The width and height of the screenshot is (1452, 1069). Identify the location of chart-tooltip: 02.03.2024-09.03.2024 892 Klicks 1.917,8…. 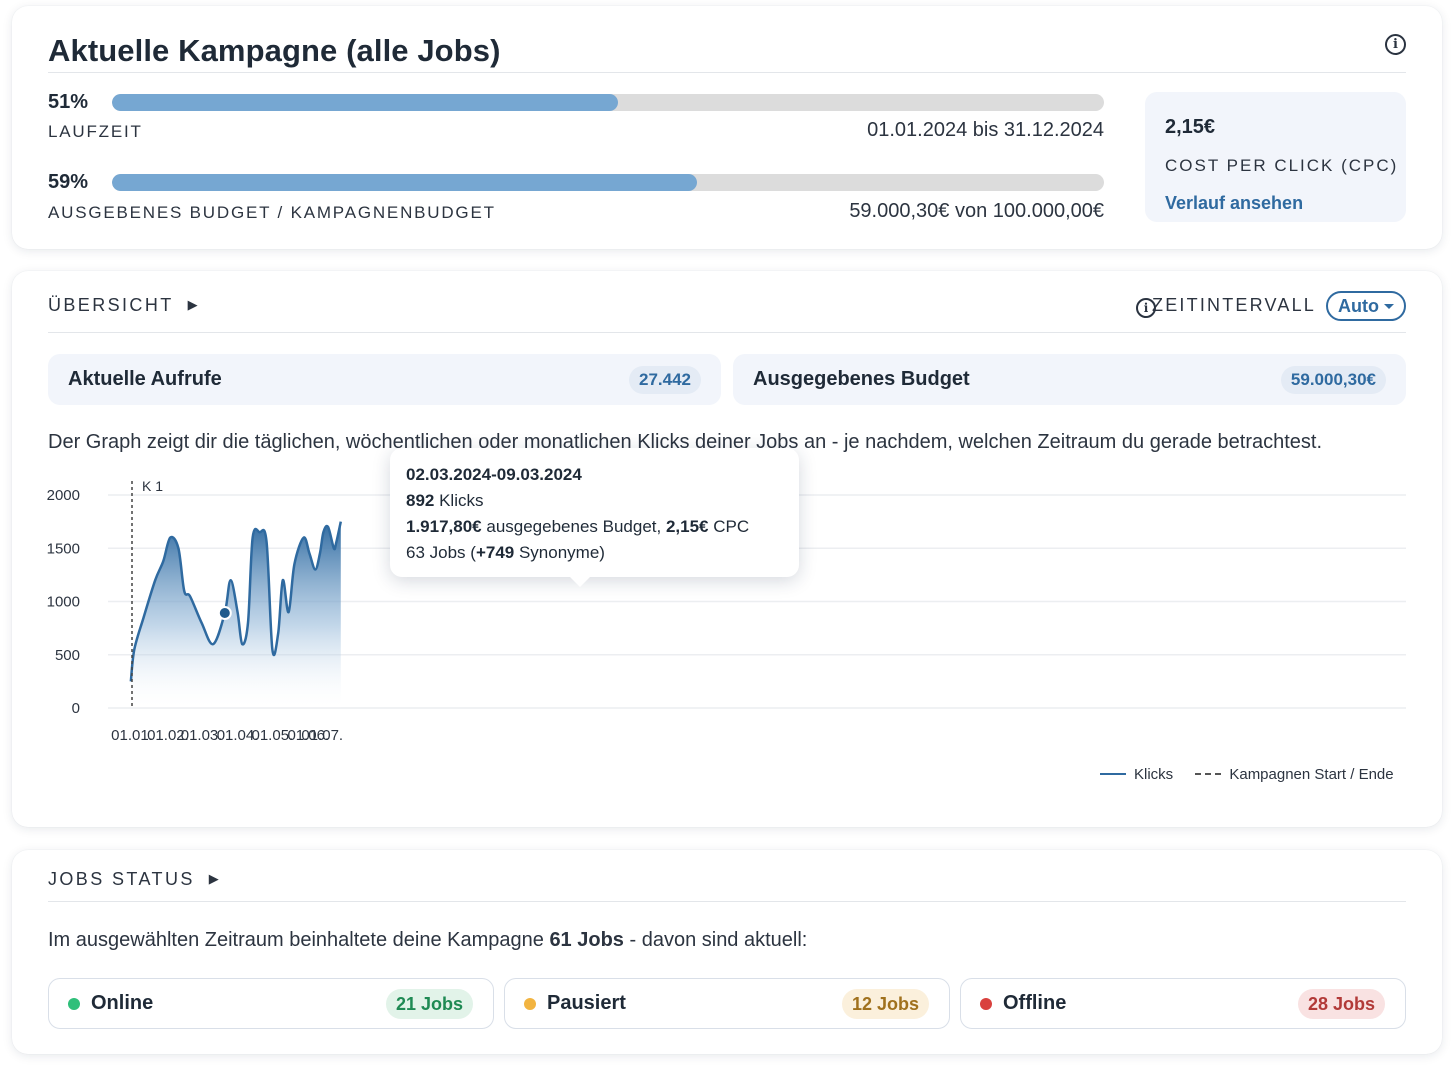
(594, 517).